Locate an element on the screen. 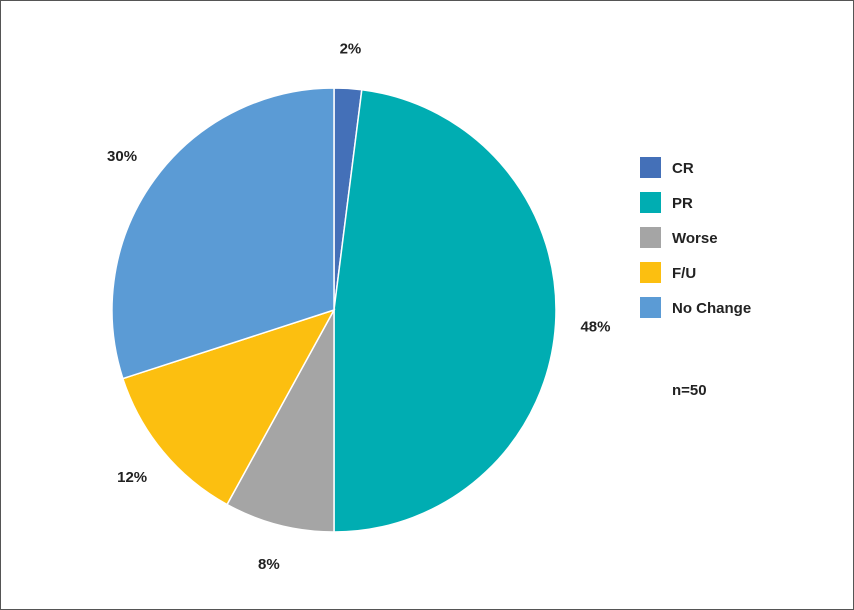 This screenshot has height=610, width=854. legend-swatch-no-change is located at coordinates (650, 307).